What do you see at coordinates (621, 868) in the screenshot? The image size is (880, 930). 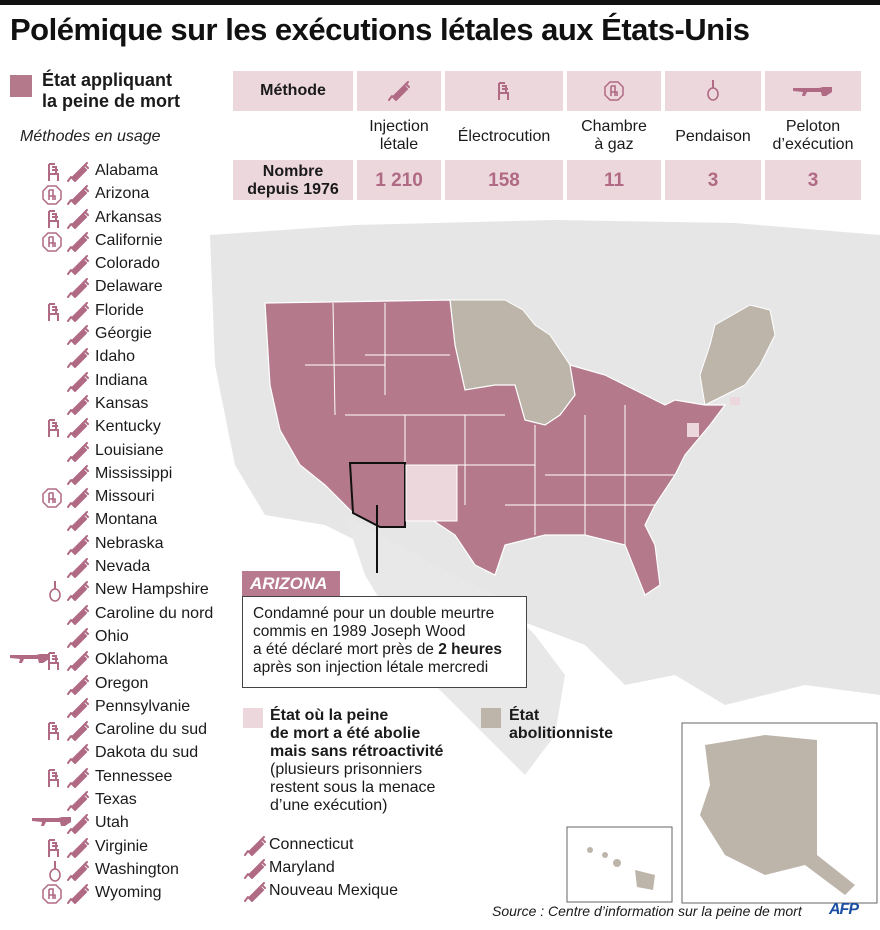 I see `hawaii-islands` at bounding box center [621, 868].